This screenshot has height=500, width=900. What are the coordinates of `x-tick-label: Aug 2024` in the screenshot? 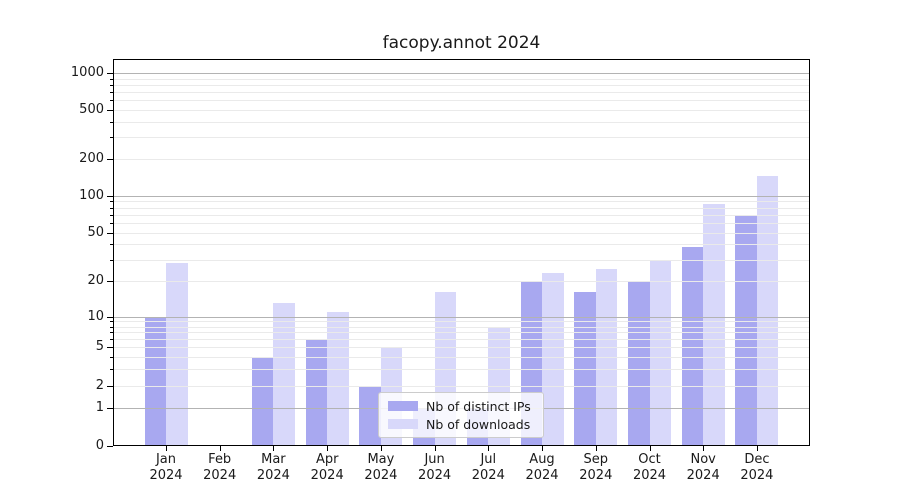 It's located at (542, 468).